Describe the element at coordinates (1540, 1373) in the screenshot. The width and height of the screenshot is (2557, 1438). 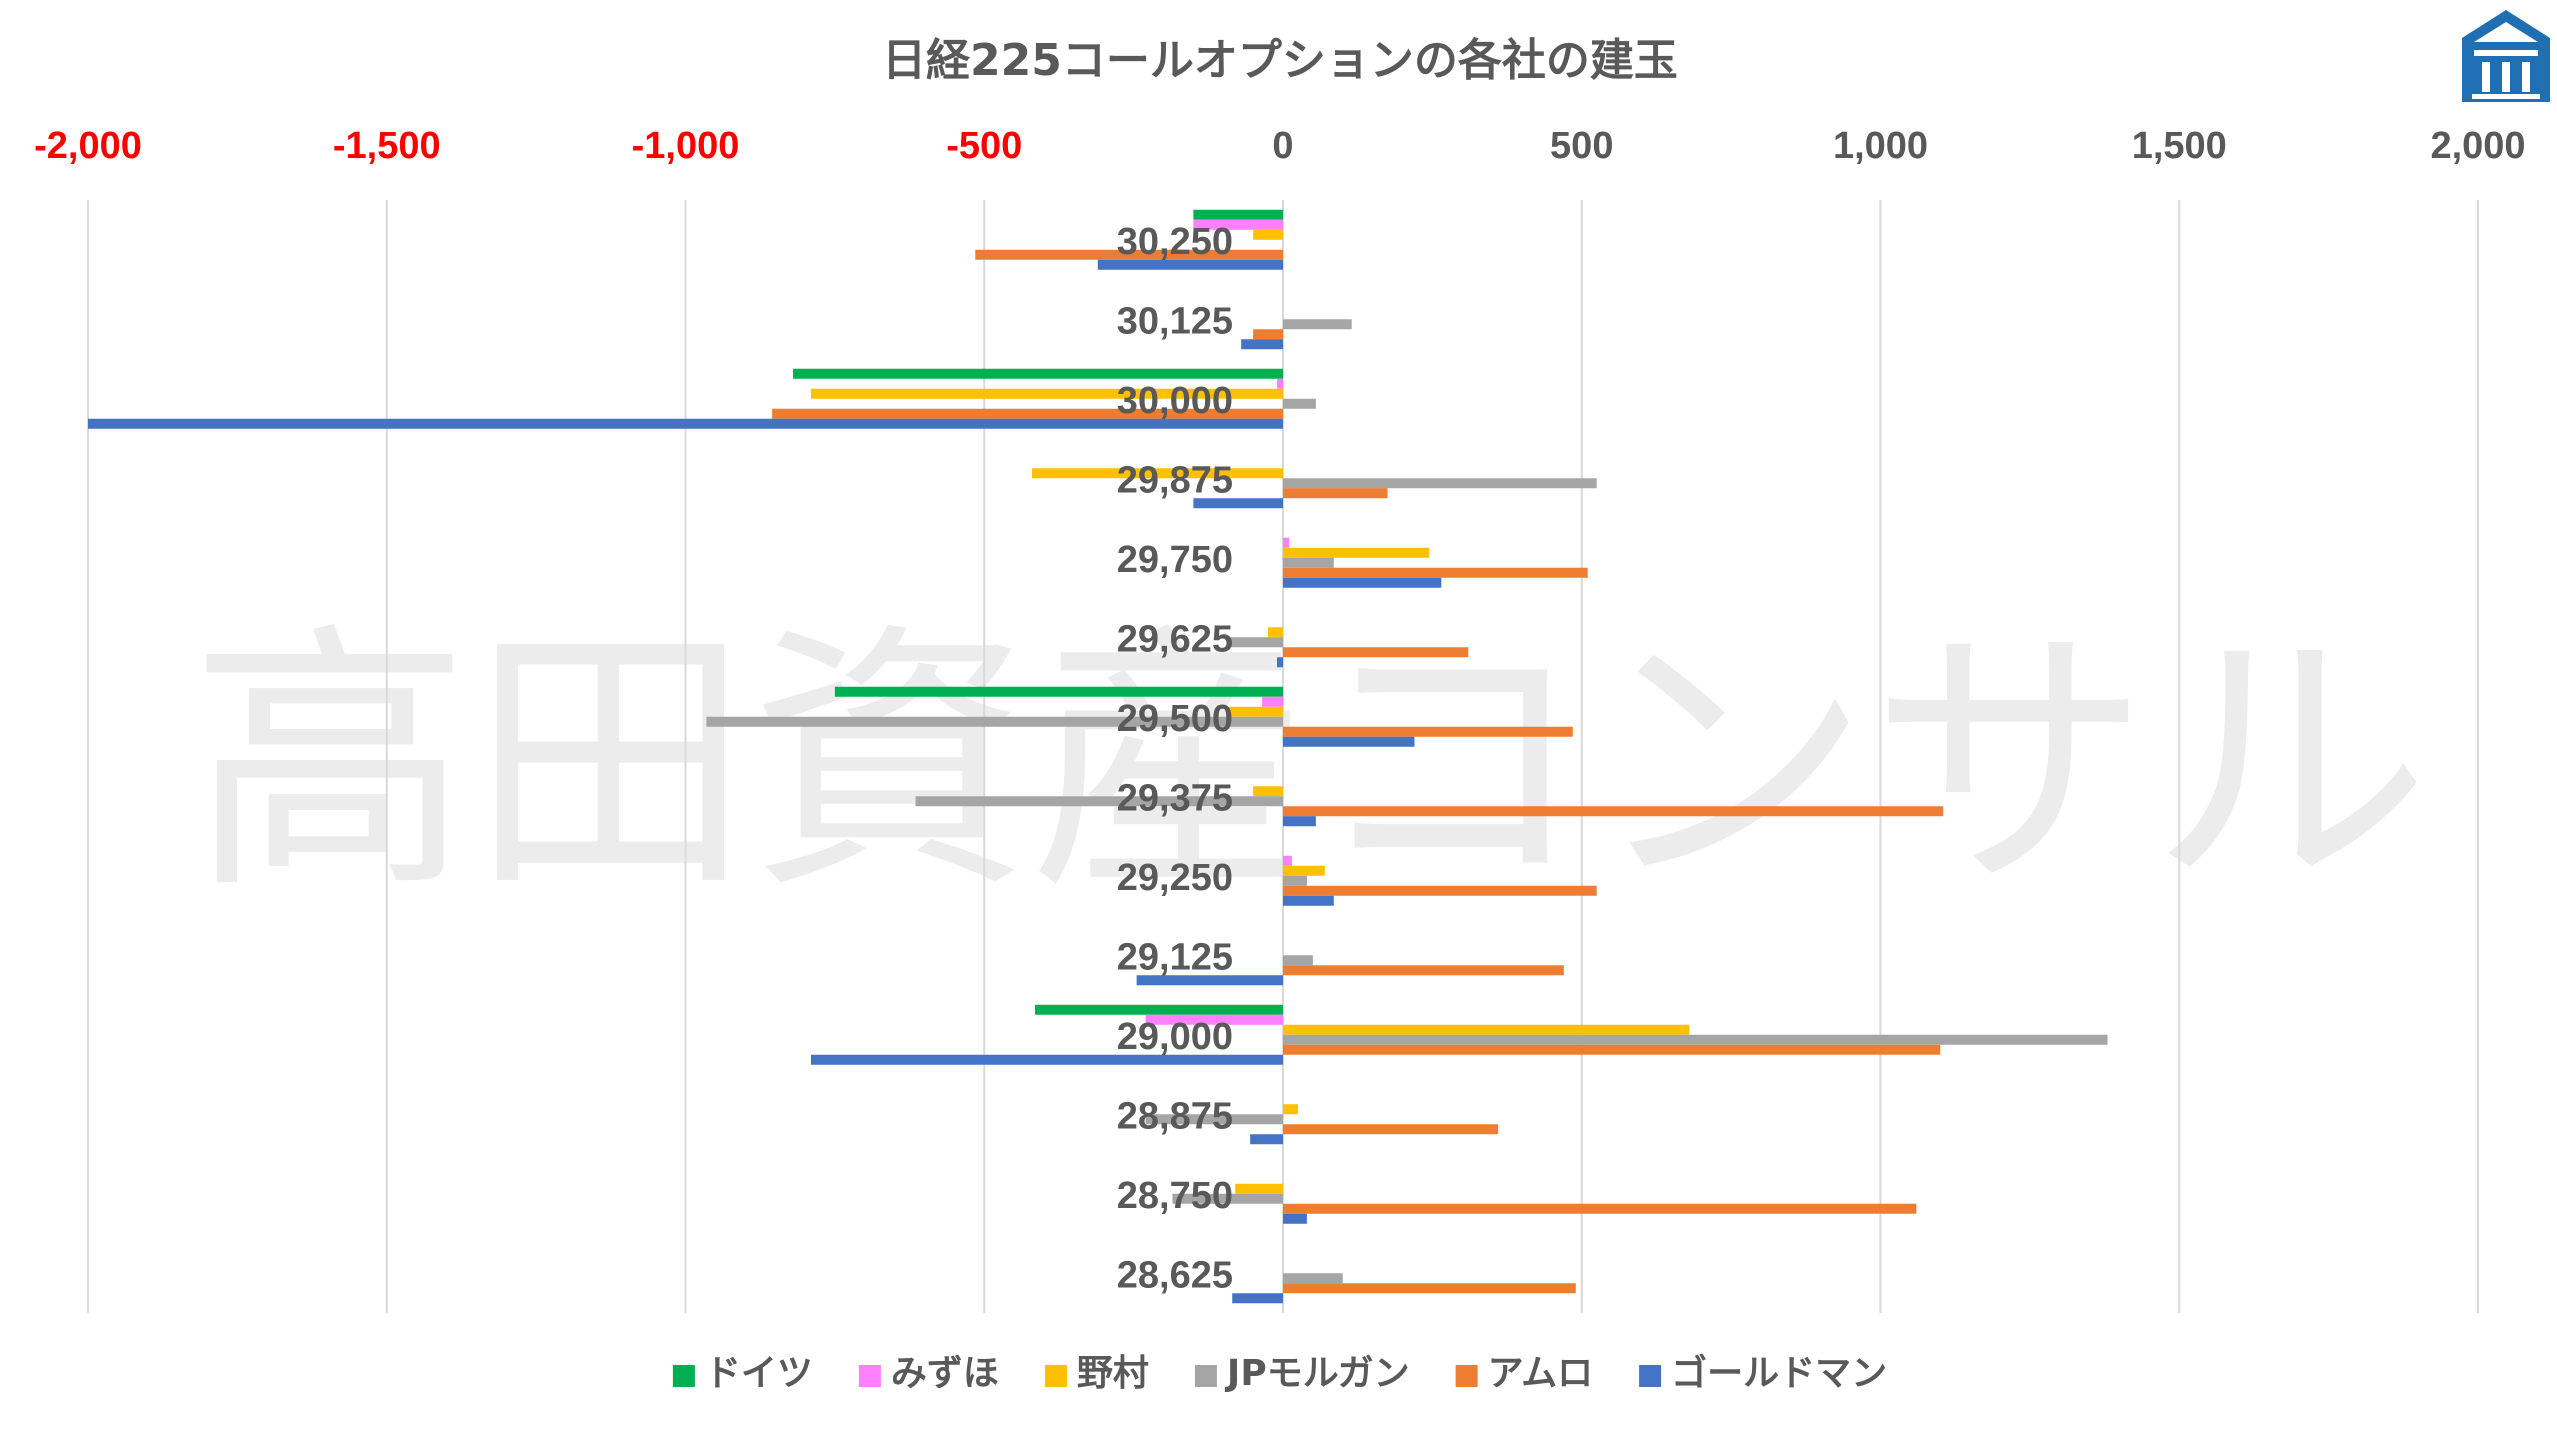
I see `legend-label: アムロ` at that location.